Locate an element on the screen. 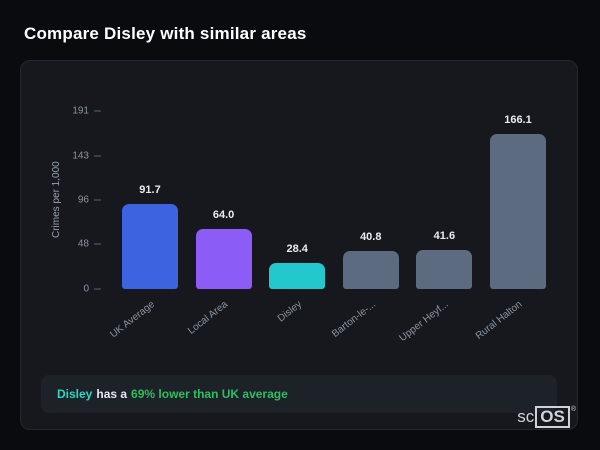 Image resolution: width=600 pixels, height=450 pixels. bar-value-label: 91.7 is located at coordinates (150, 189).